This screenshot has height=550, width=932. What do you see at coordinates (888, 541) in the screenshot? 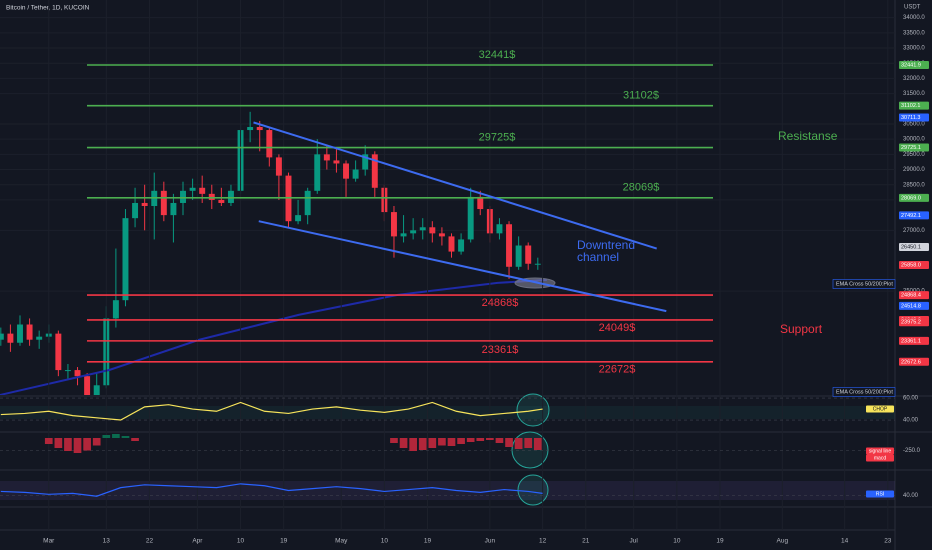
I see `x-tick-label: 23` at bounding box center [888, 541].